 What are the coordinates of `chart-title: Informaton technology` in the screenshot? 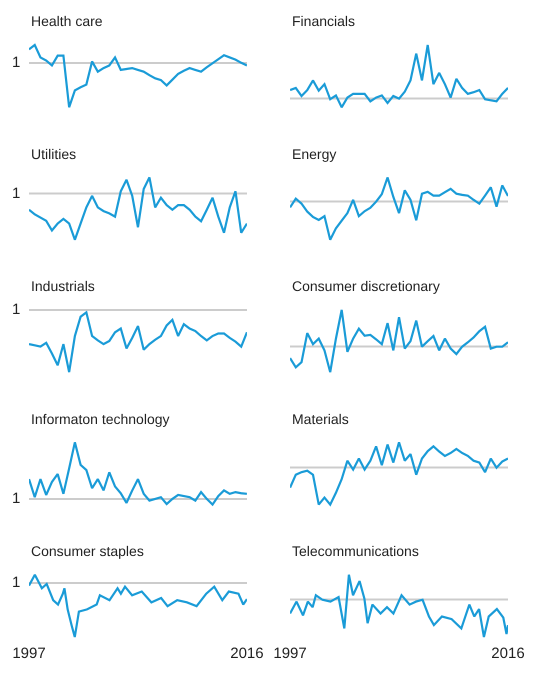 It's located at (100, 419).